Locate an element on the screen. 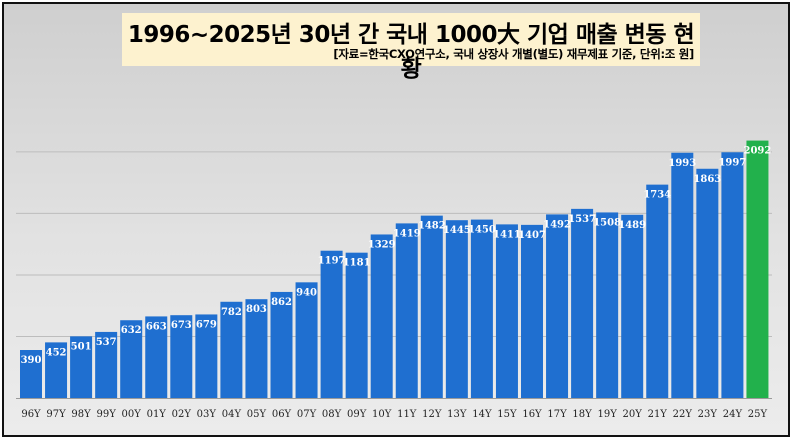  bar-24Y is located at coordinates (732, 275).